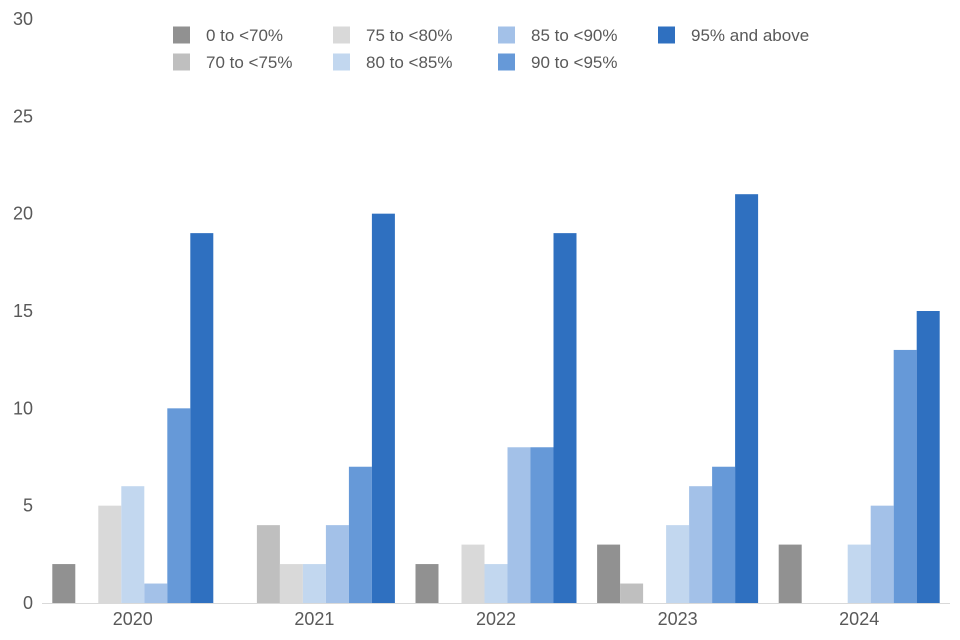  I want to click on legend-label: 0 to <70%, so click(244, 35).